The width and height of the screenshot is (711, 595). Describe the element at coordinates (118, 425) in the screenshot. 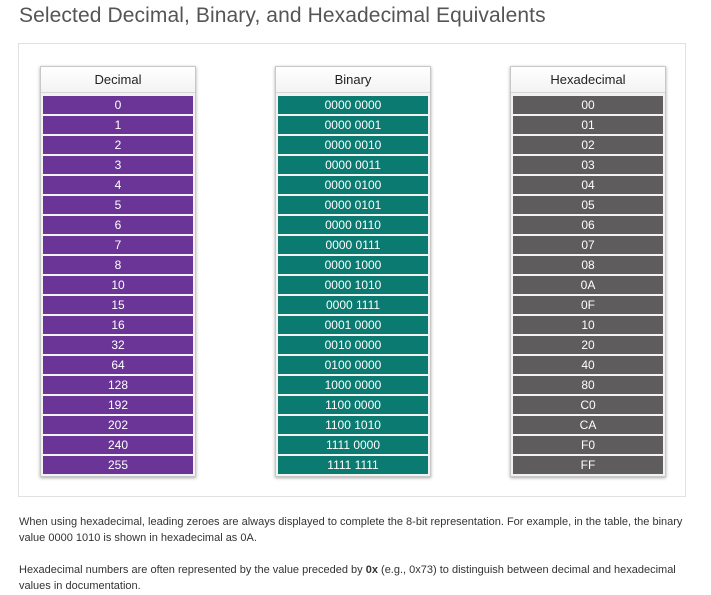

I see `decimal-cell: 202` at that location.